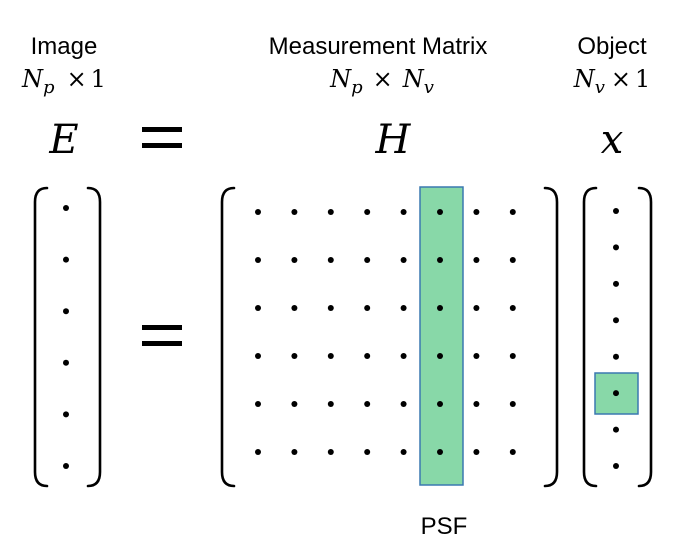 This screenshot has width=683, height=557. What do you see at coordinates (444, 526) in the screenshot?
I see `psf-label: PSF` at bounding box center [444, 526].